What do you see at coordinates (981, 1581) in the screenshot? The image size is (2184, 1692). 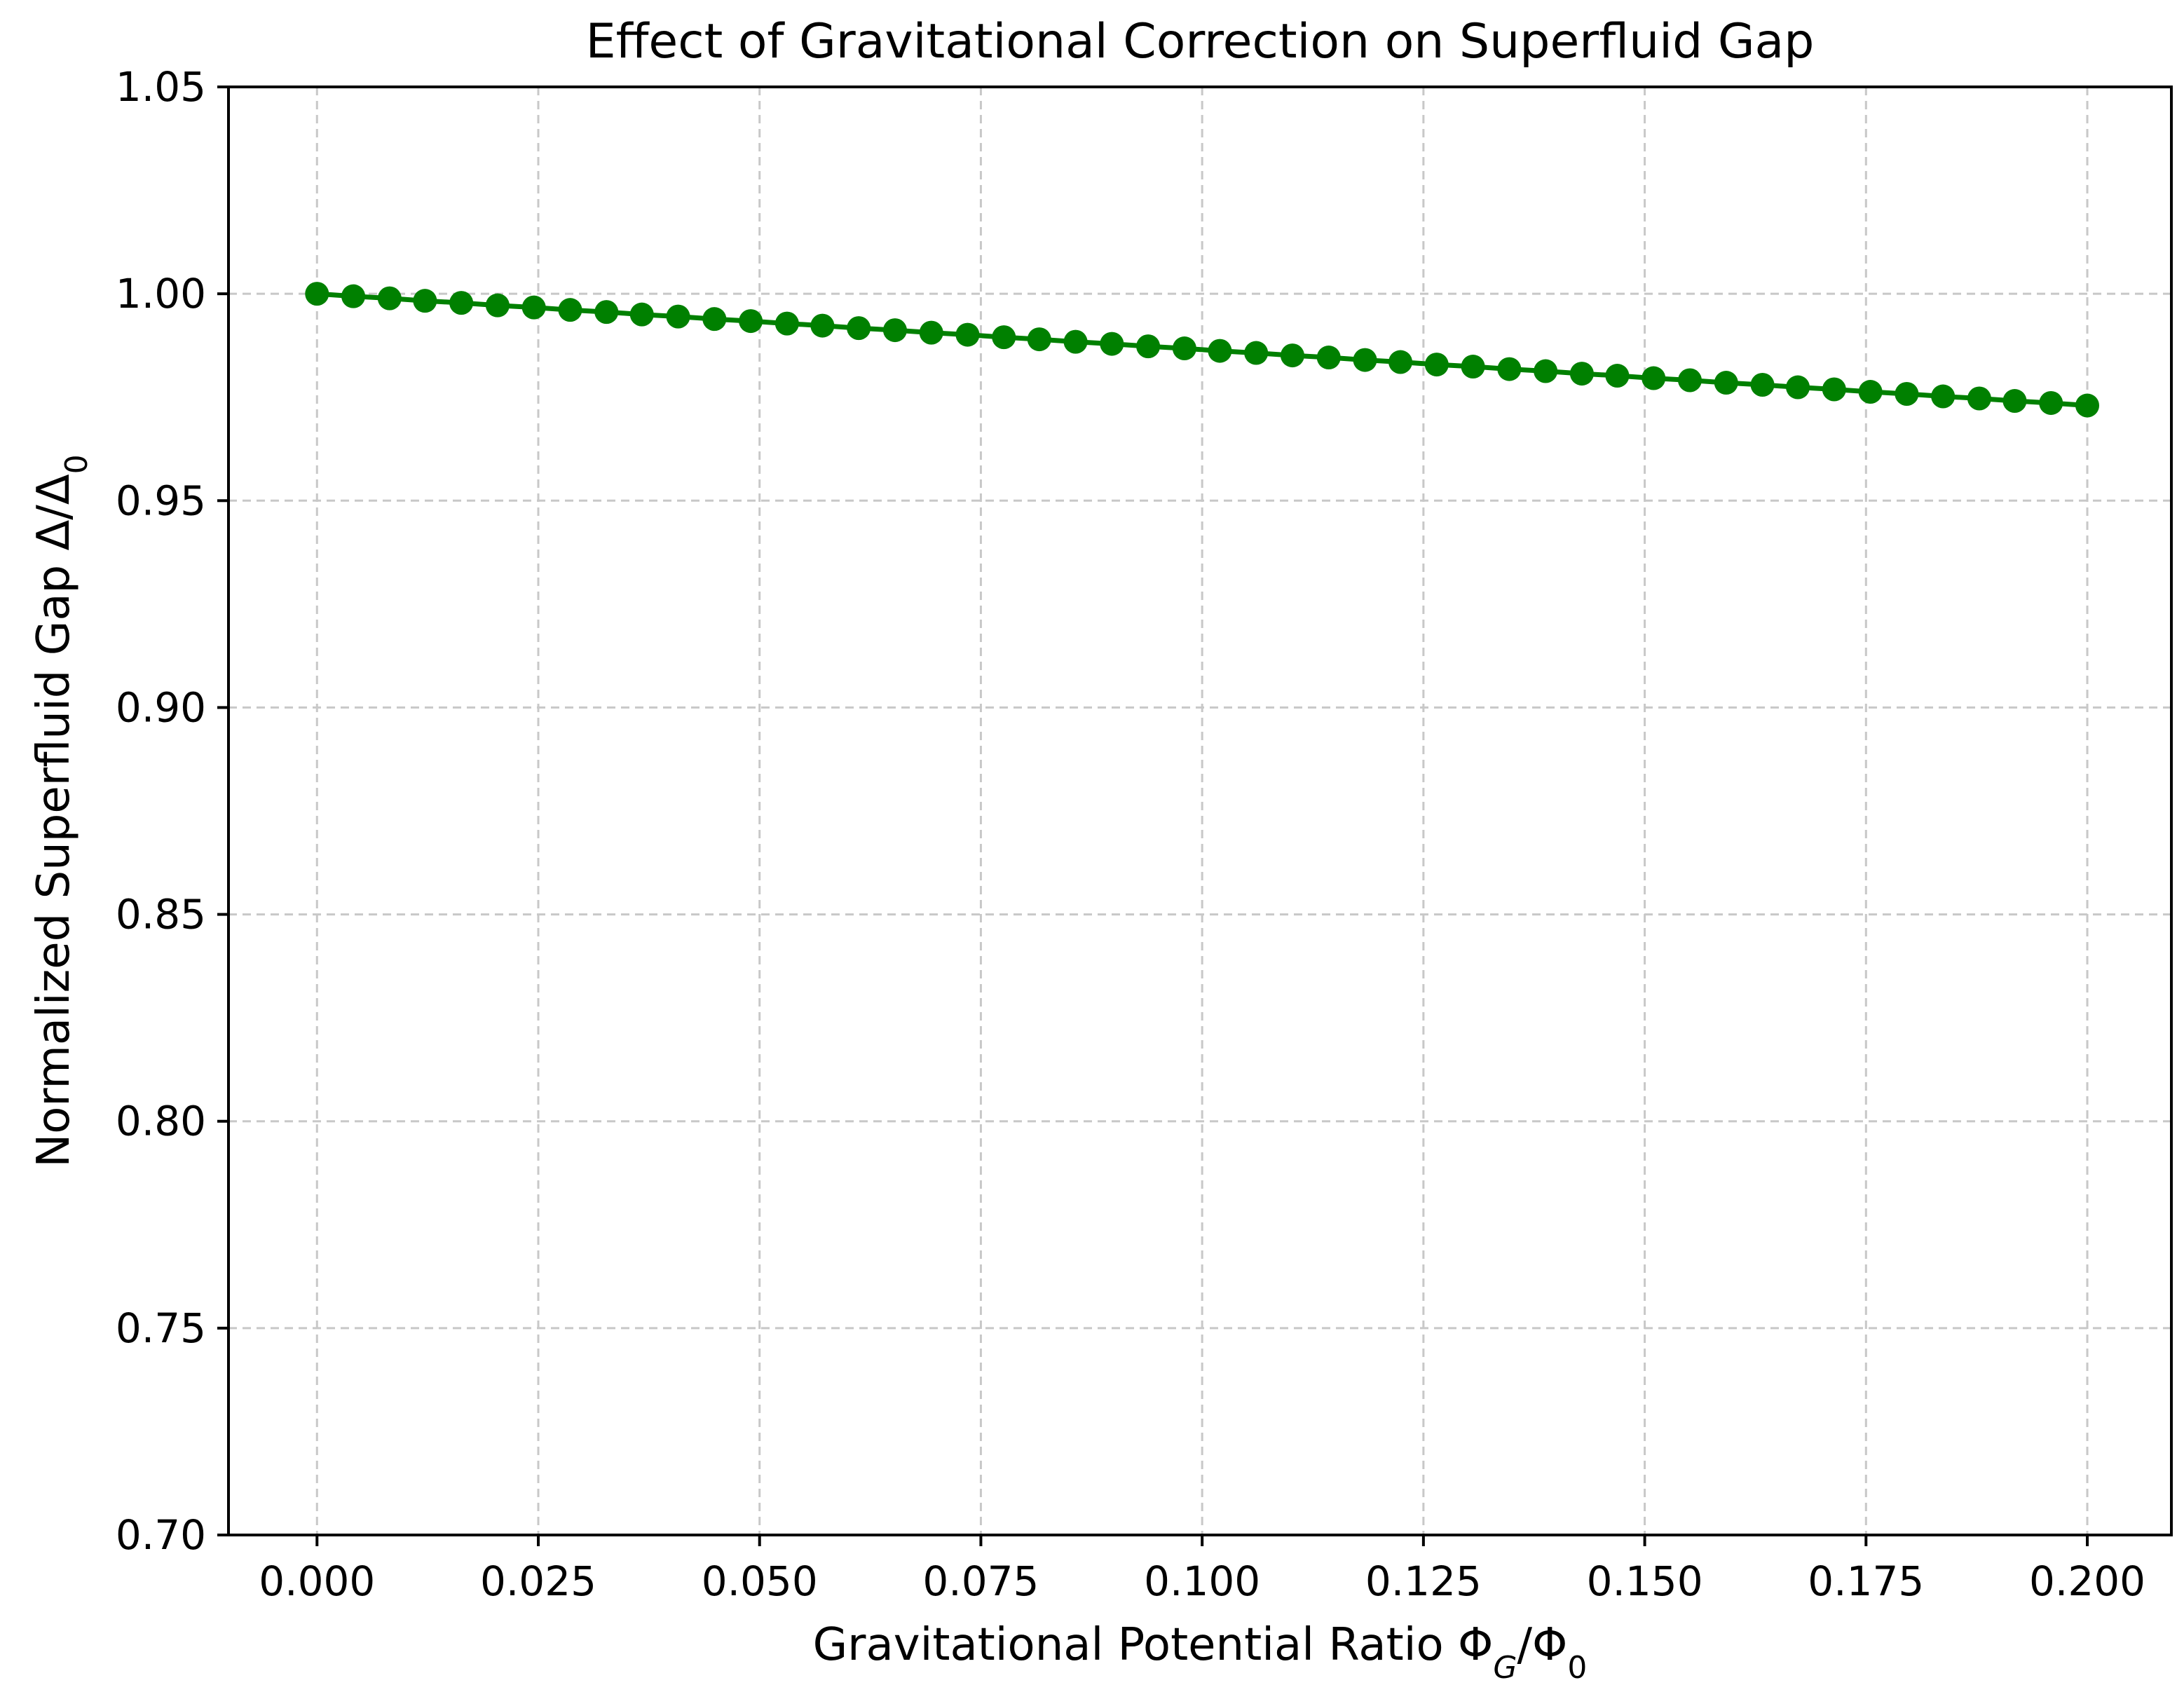 I see `x-tick-label: 0.075` at bounding box center [981, 1581].